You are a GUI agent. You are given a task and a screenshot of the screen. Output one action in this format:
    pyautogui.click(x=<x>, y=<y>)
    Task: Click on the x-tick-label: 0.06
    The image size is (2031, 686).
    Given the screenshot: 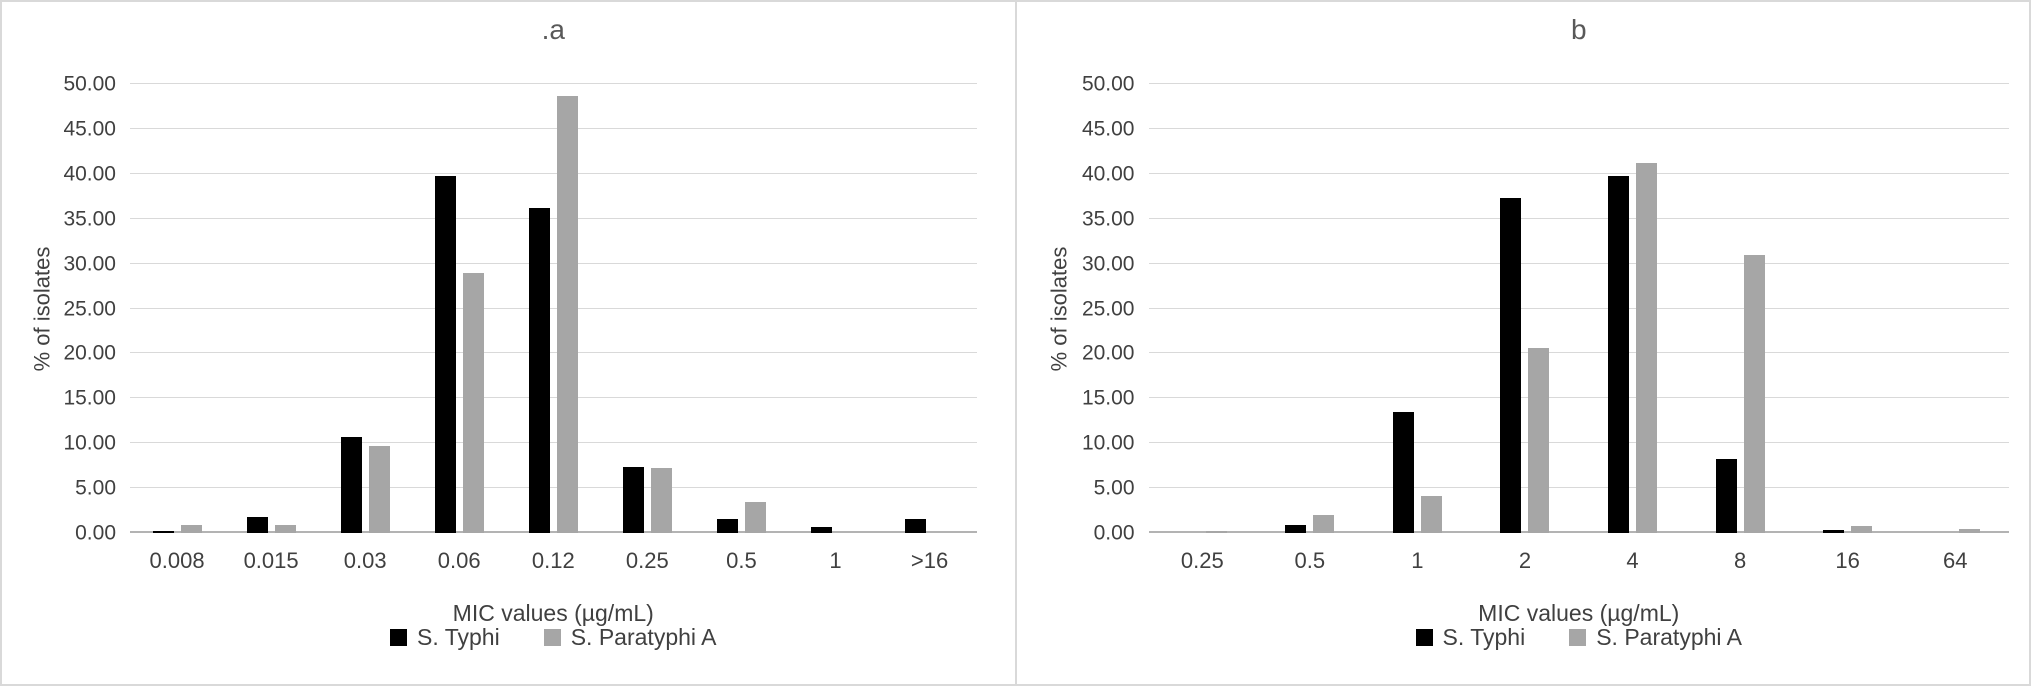 What is the action you would take?
    pyautogui.click(x=459, y=560)
    